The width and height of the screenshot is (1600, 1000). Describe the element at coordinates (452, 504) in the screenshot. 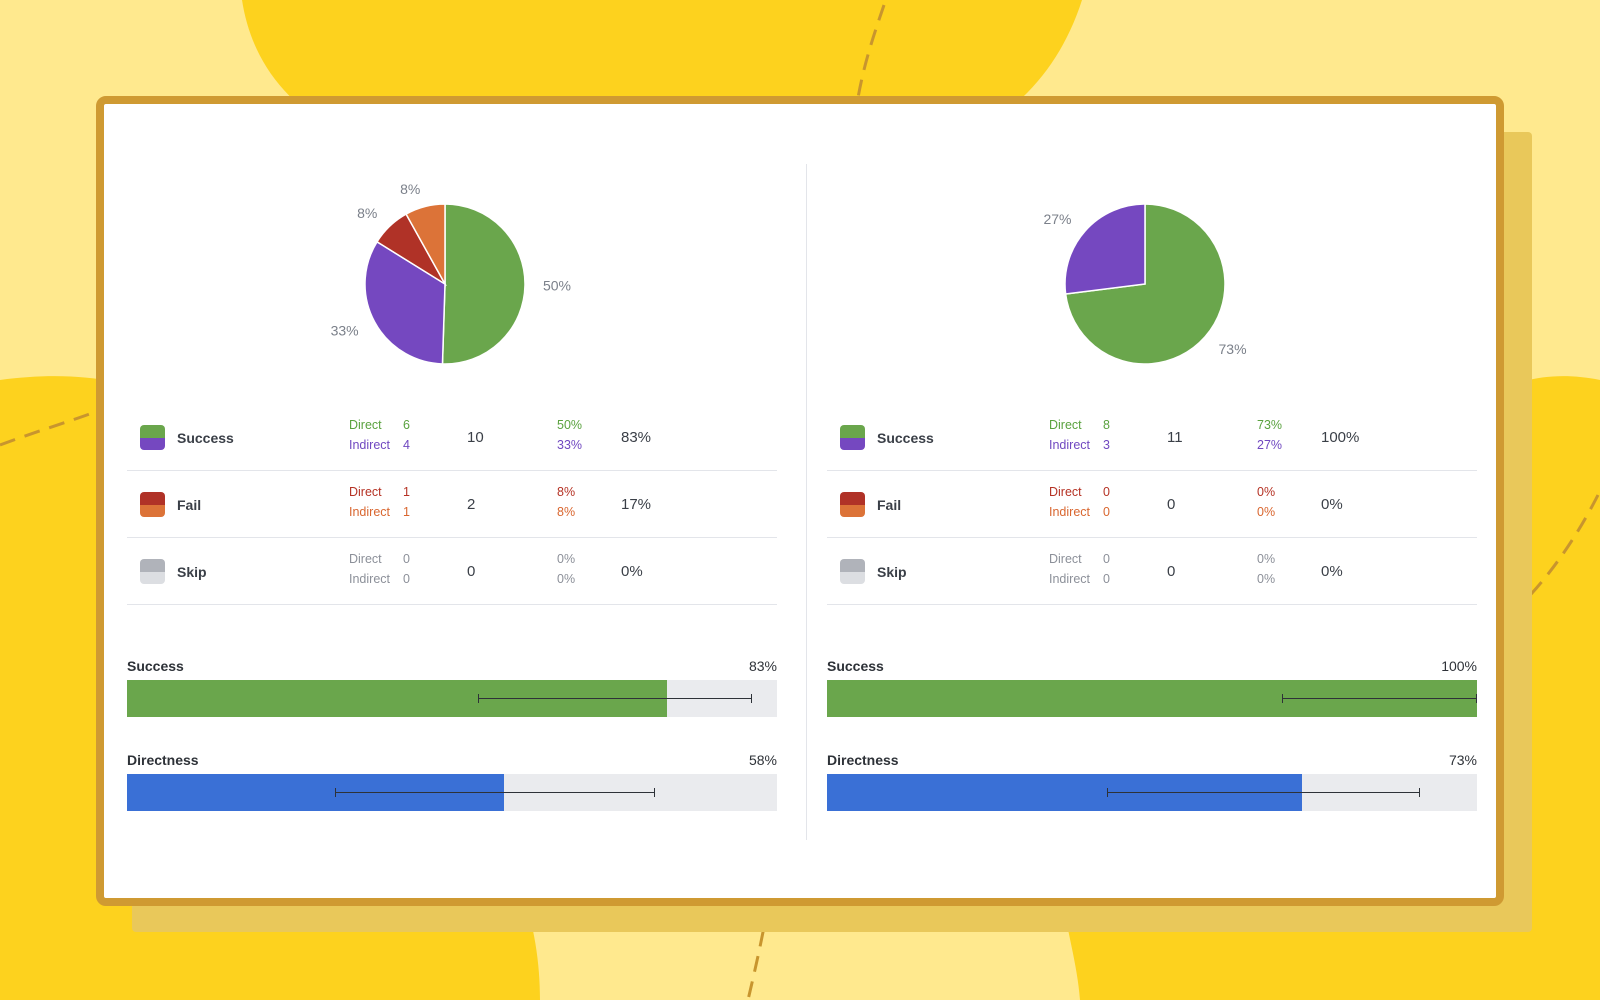

I see `table-row-fail: Fail Direct 1 Indirect 1 2 8% 8% 17%` at that location.